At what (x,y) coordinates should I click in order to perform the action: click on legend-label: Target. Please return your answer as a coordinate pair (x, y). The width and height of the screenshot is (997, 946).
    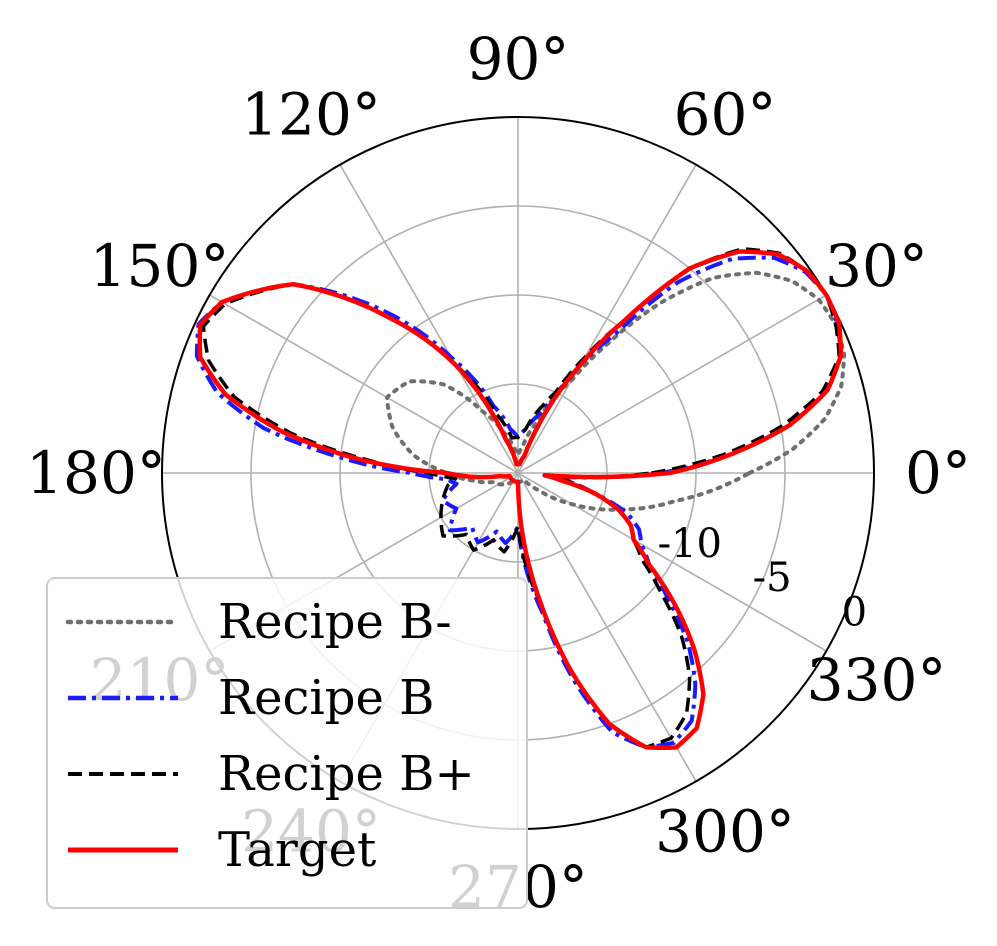
    Looking at the image, I should click on (297, 850).